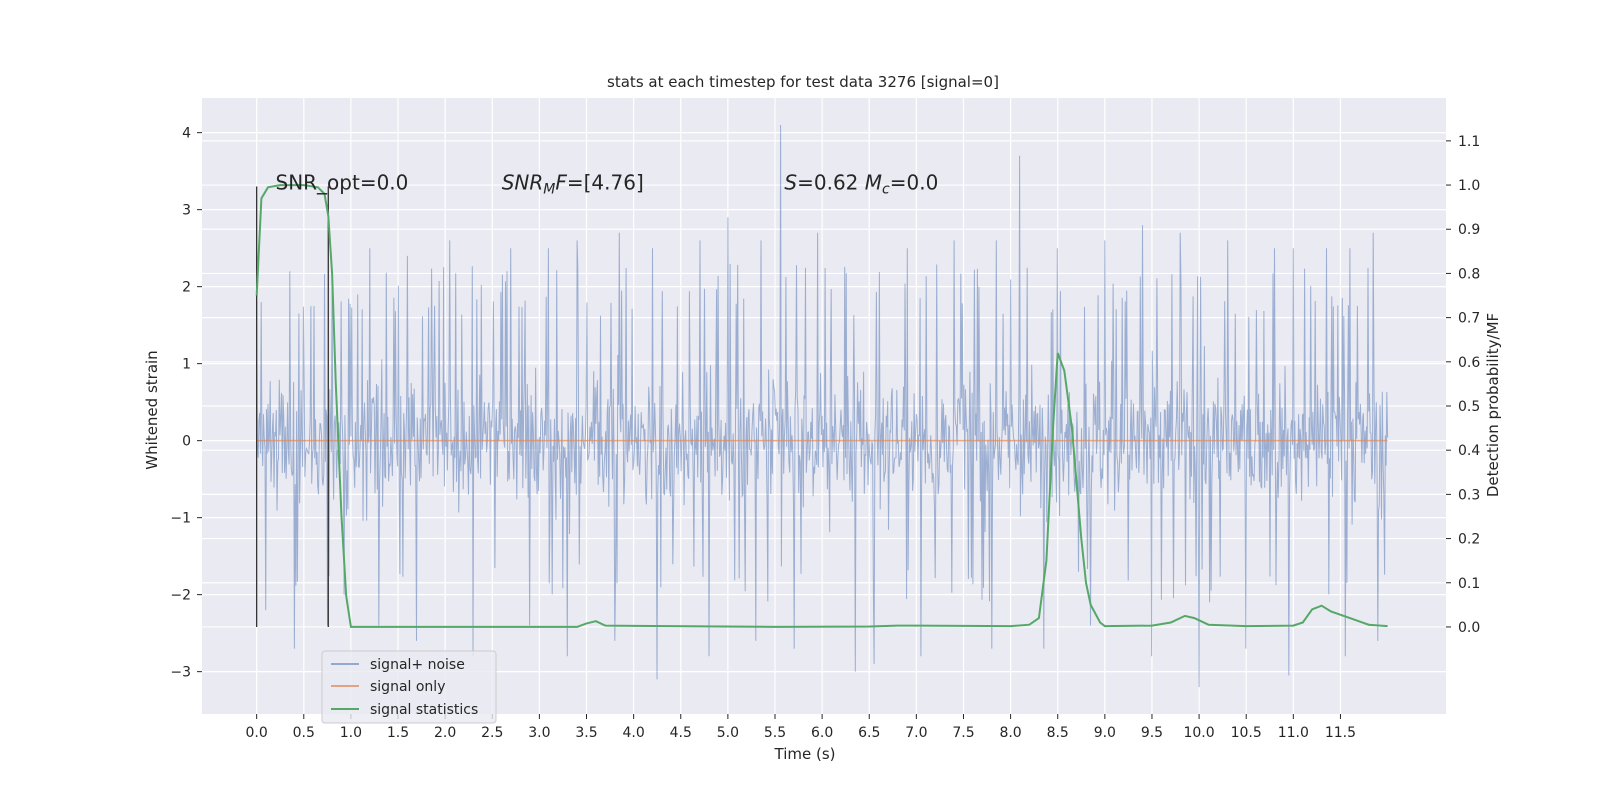 The image size is (1600, 800). Describe the element at coordinates (1198, 733) in the screenshot. I see `x-tick-label: 10.0` at that location.